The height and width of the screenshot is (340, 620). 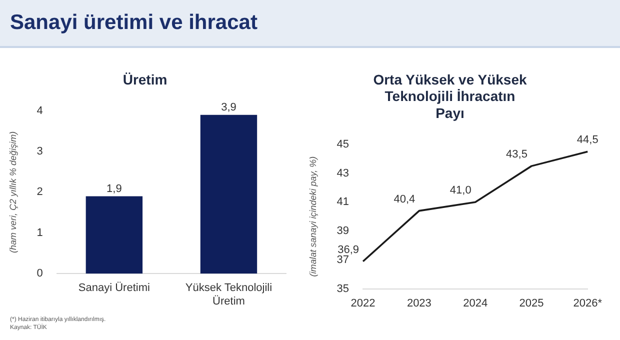 What do you see at coordinates (343, 173) in the screenshot?
I see `y-tick-label: 43` at bounding box center [343, 173].